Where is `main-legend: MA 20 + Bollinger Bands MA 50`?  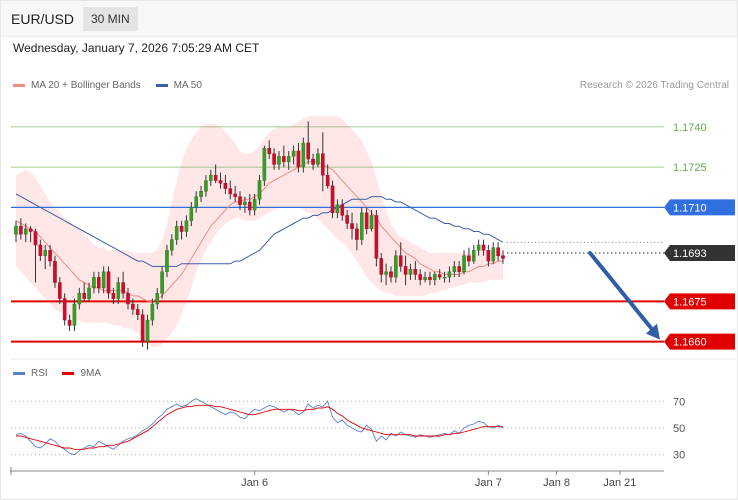
main-legend: MA 20 + Bollinger Bands MA 50 is located at coordinates (107, 85).